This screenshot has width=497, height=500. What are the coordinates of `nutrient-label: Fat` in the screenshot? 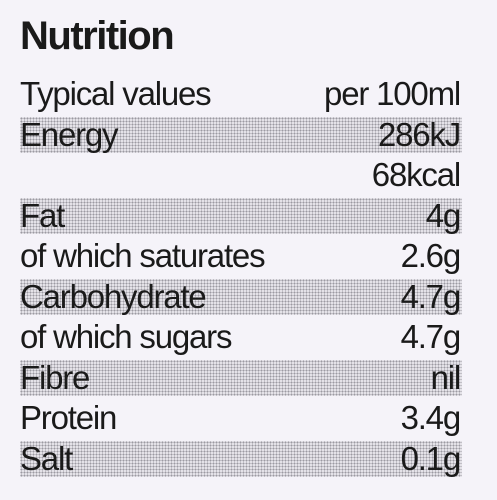 It's located at (42, 215).